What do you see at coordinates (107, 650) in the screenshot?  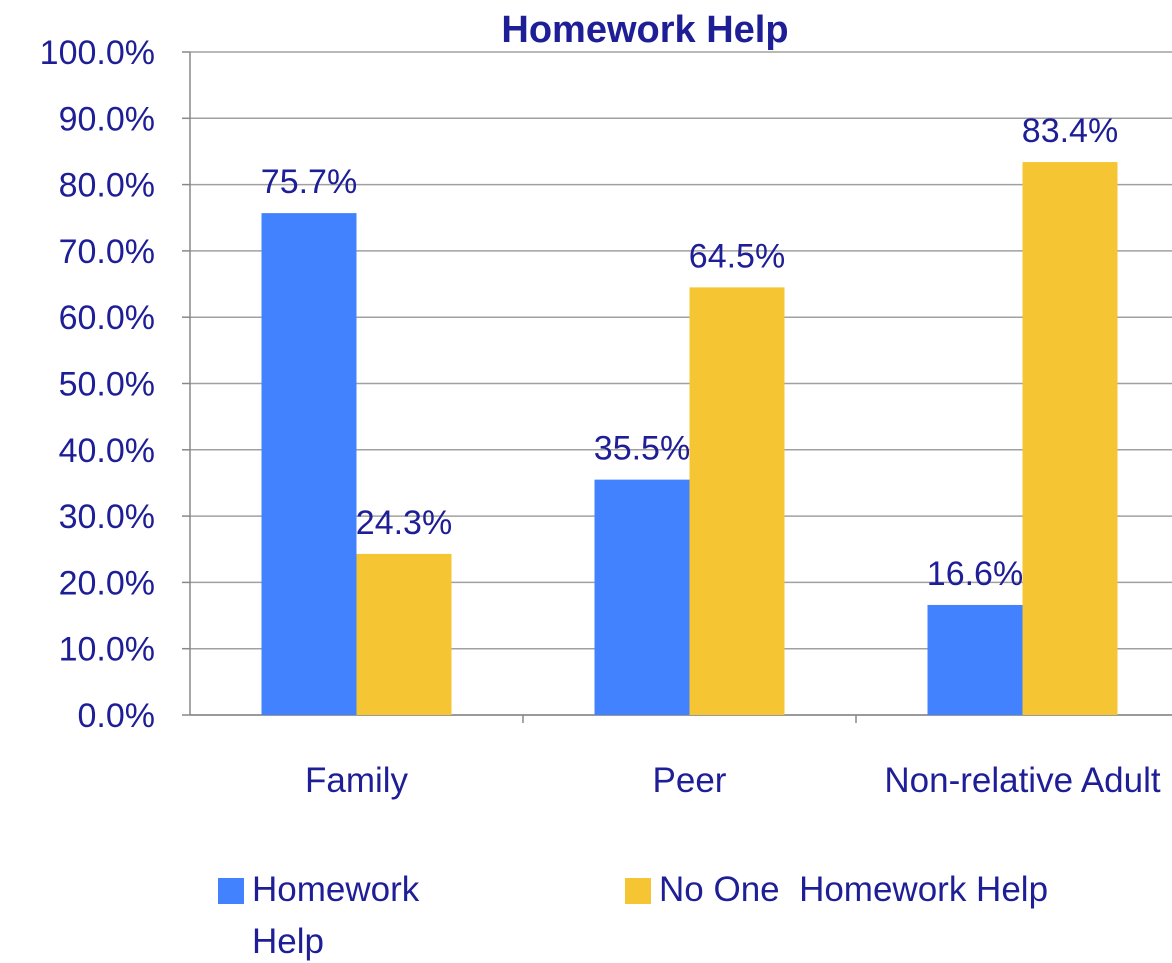 I see `y-tick-label: 10.0%` at bounding box center [107, 650].